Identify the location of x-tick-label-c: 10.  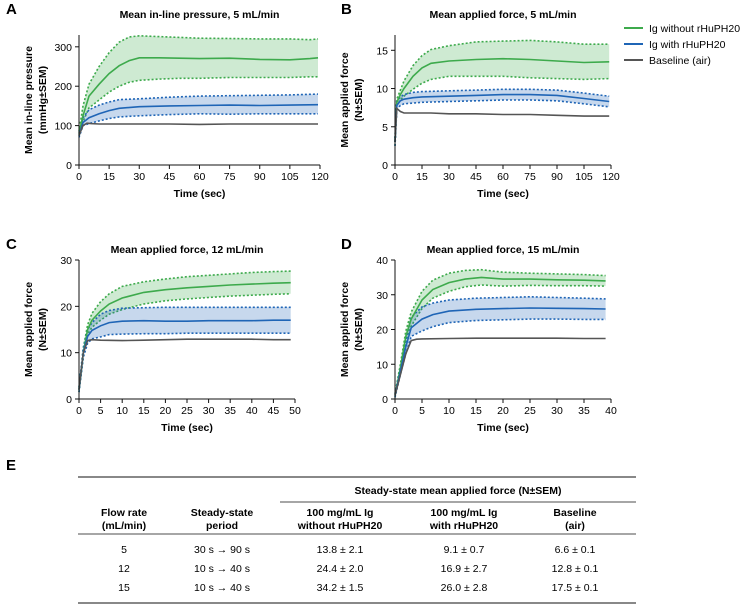
(122, 411).